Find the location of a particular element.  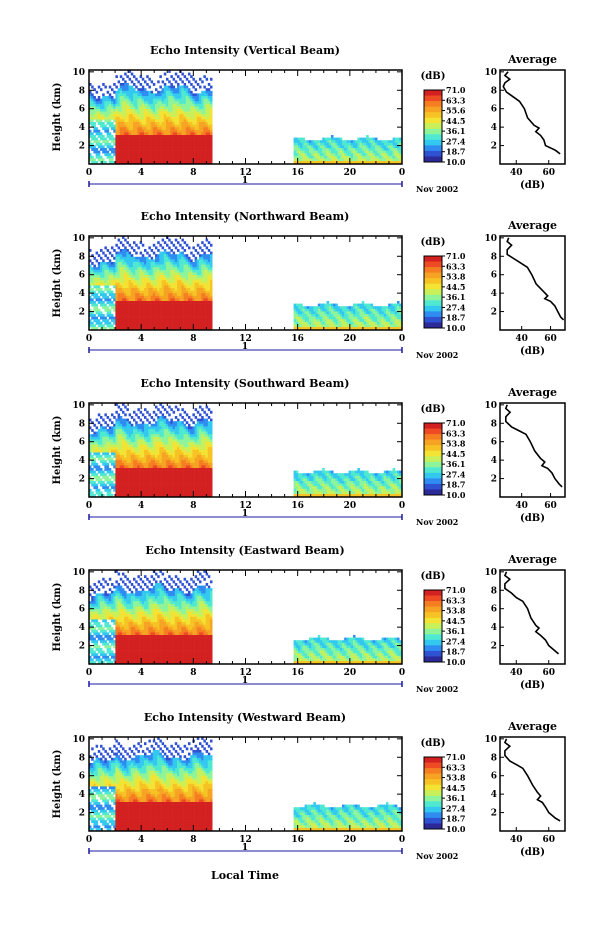

panel-title: Echo Intensity (Vertical Beam) is located at coordinates (245, 50).